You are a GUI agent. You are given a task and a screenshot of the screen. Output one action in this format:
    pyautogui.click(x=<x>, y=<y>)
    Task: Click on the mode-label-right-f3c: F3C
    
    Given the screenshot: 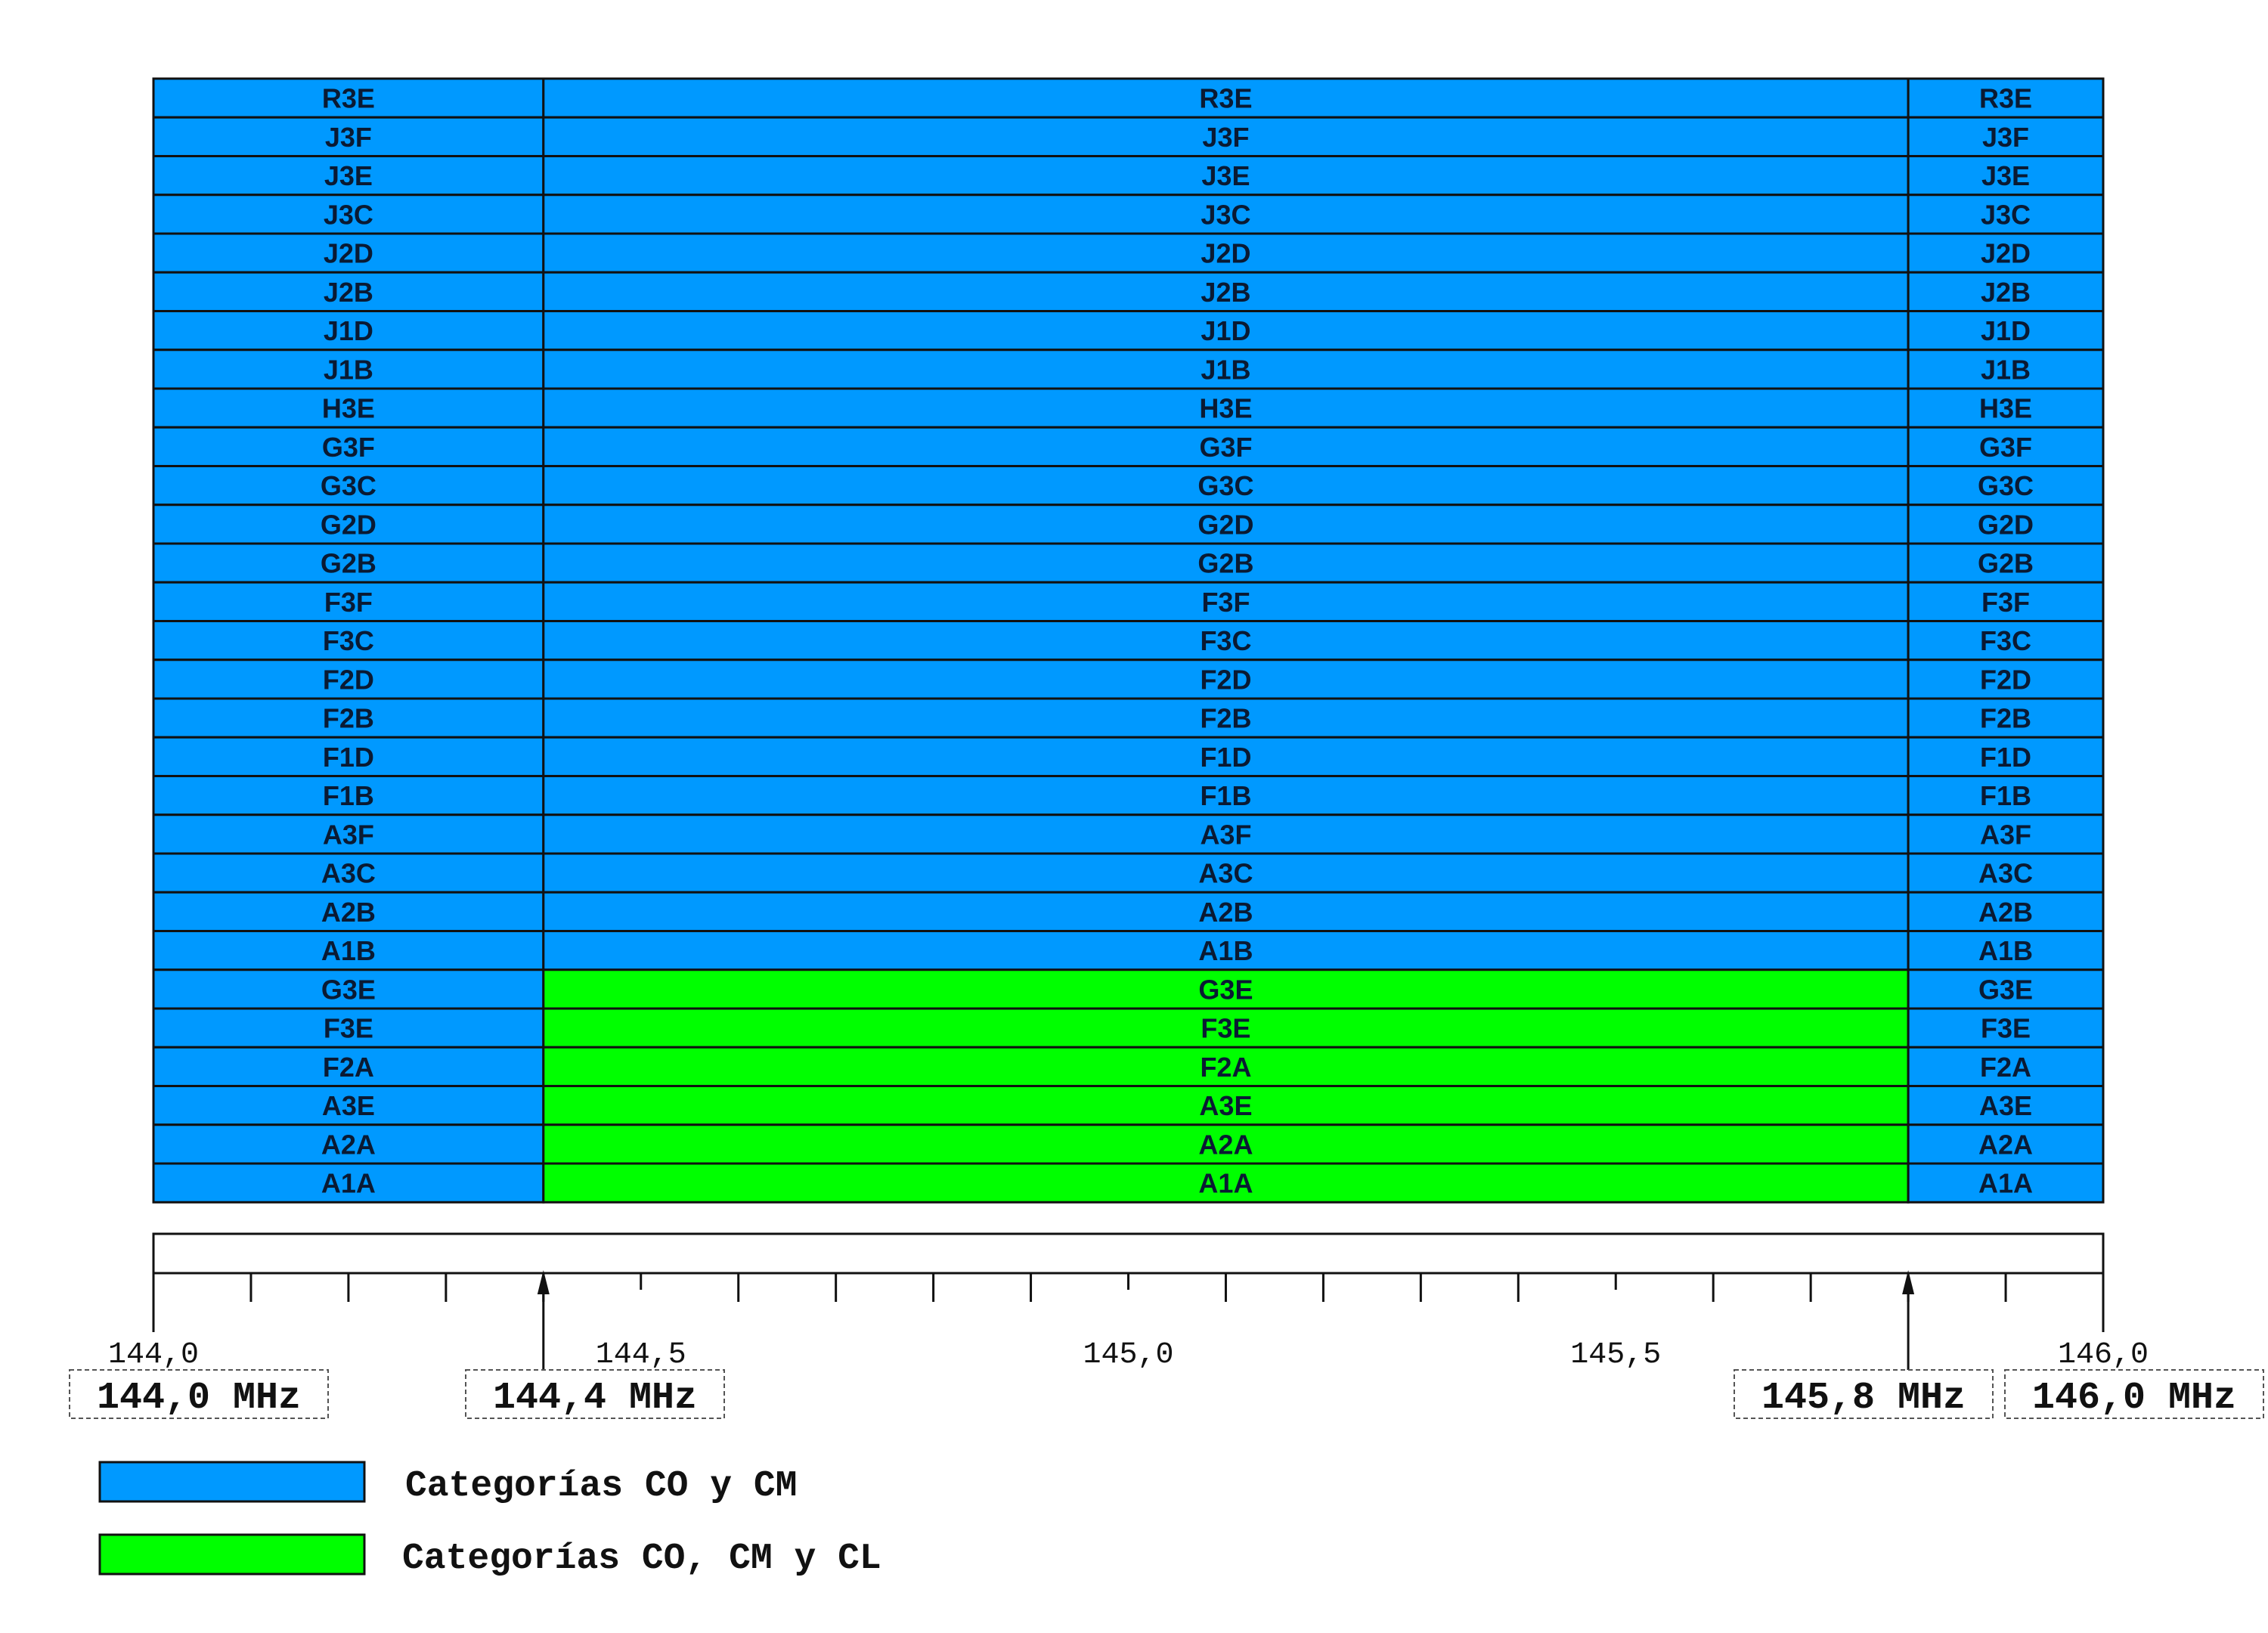 What is the action you would take?
    pyautogui.click(x=2005, y=640)
    